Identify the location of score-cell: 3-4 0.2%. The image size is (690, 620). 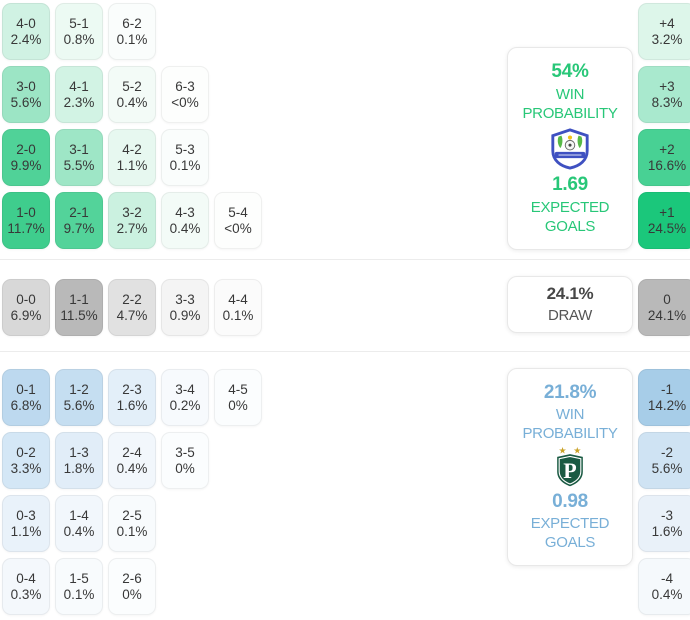
(185, 397).